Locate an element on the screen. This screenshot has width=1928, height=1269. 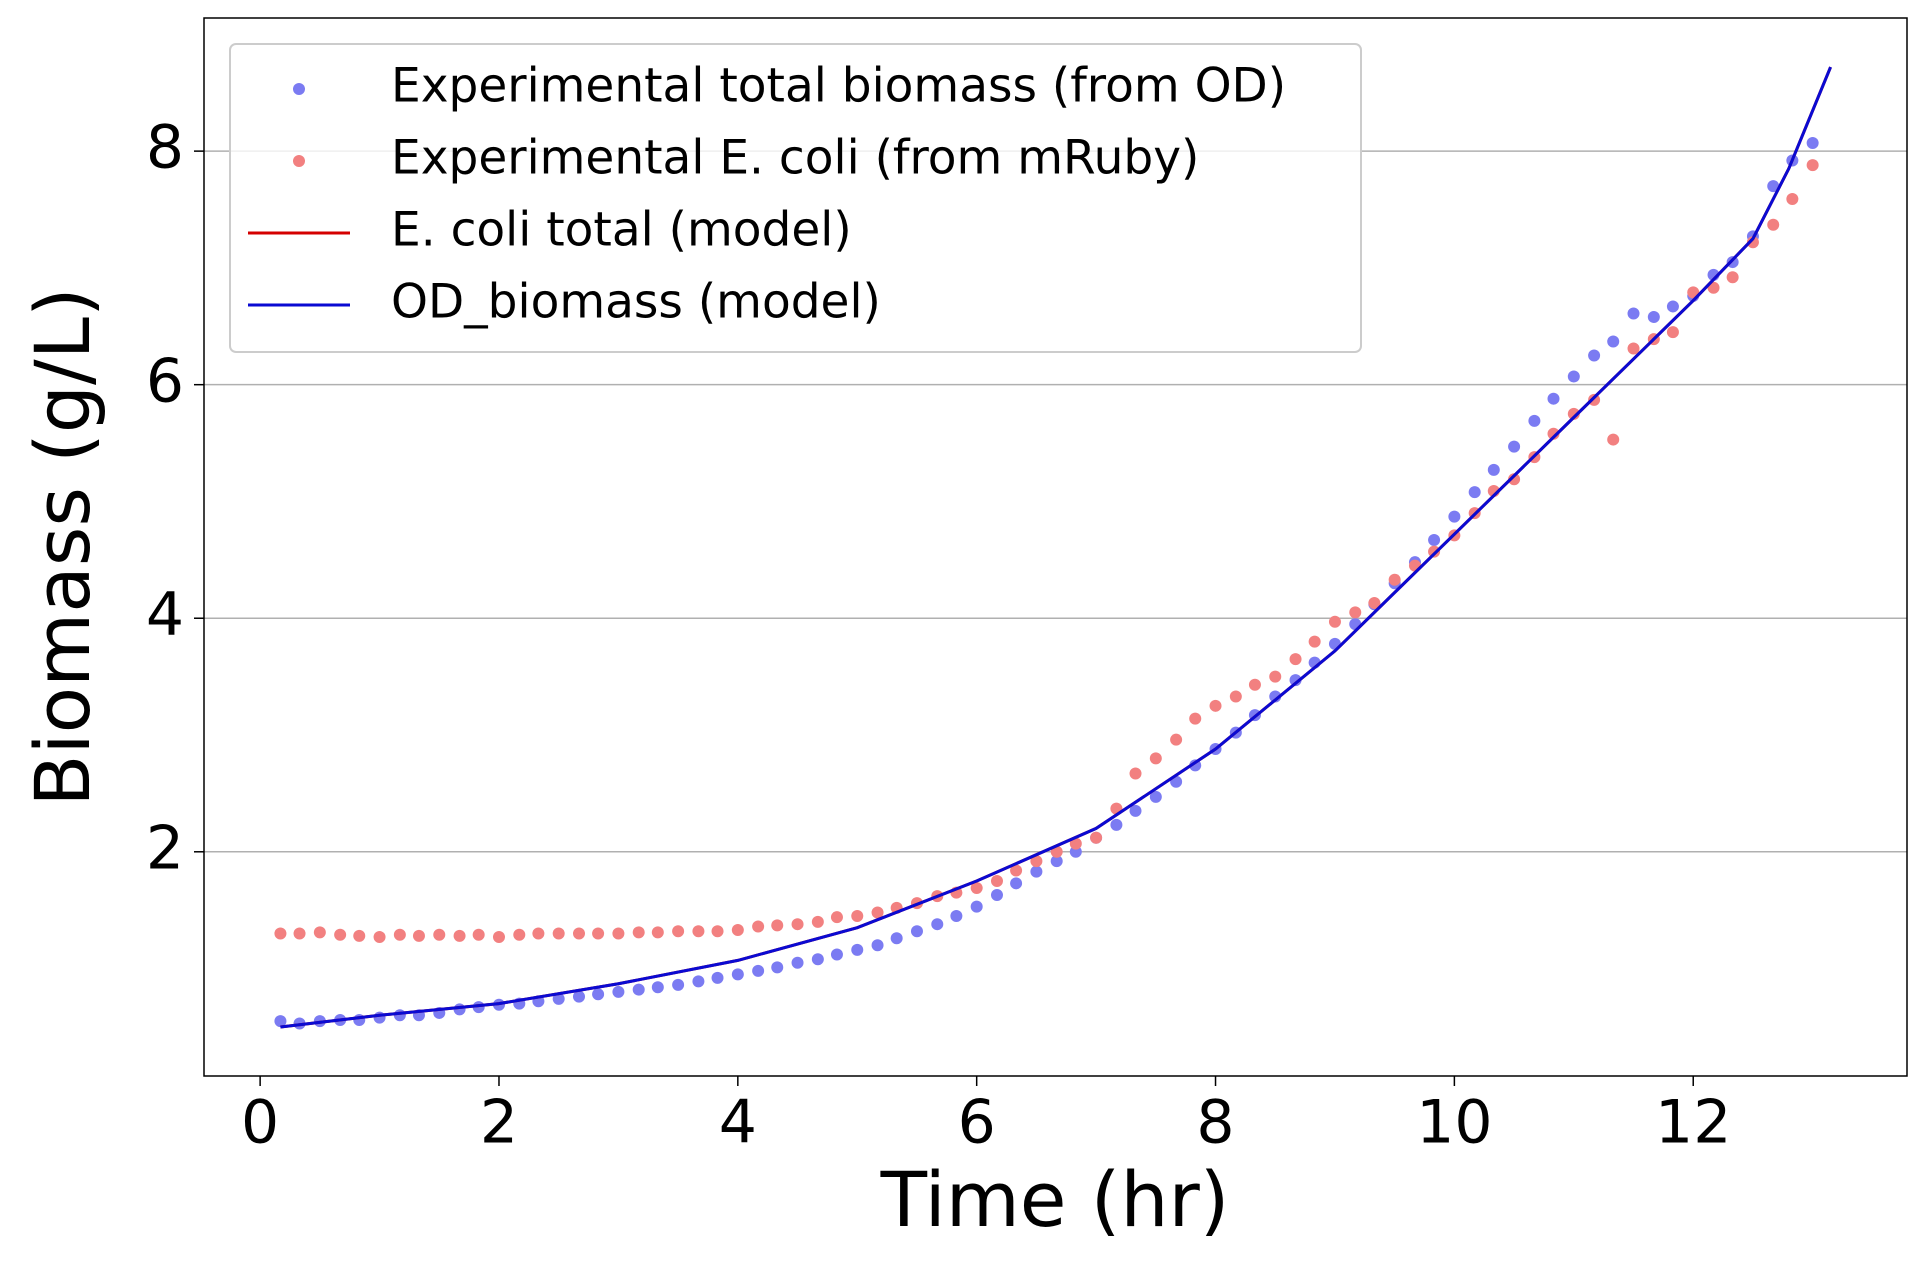
y-tick-label: 2 is located at coordinates (165, 848).